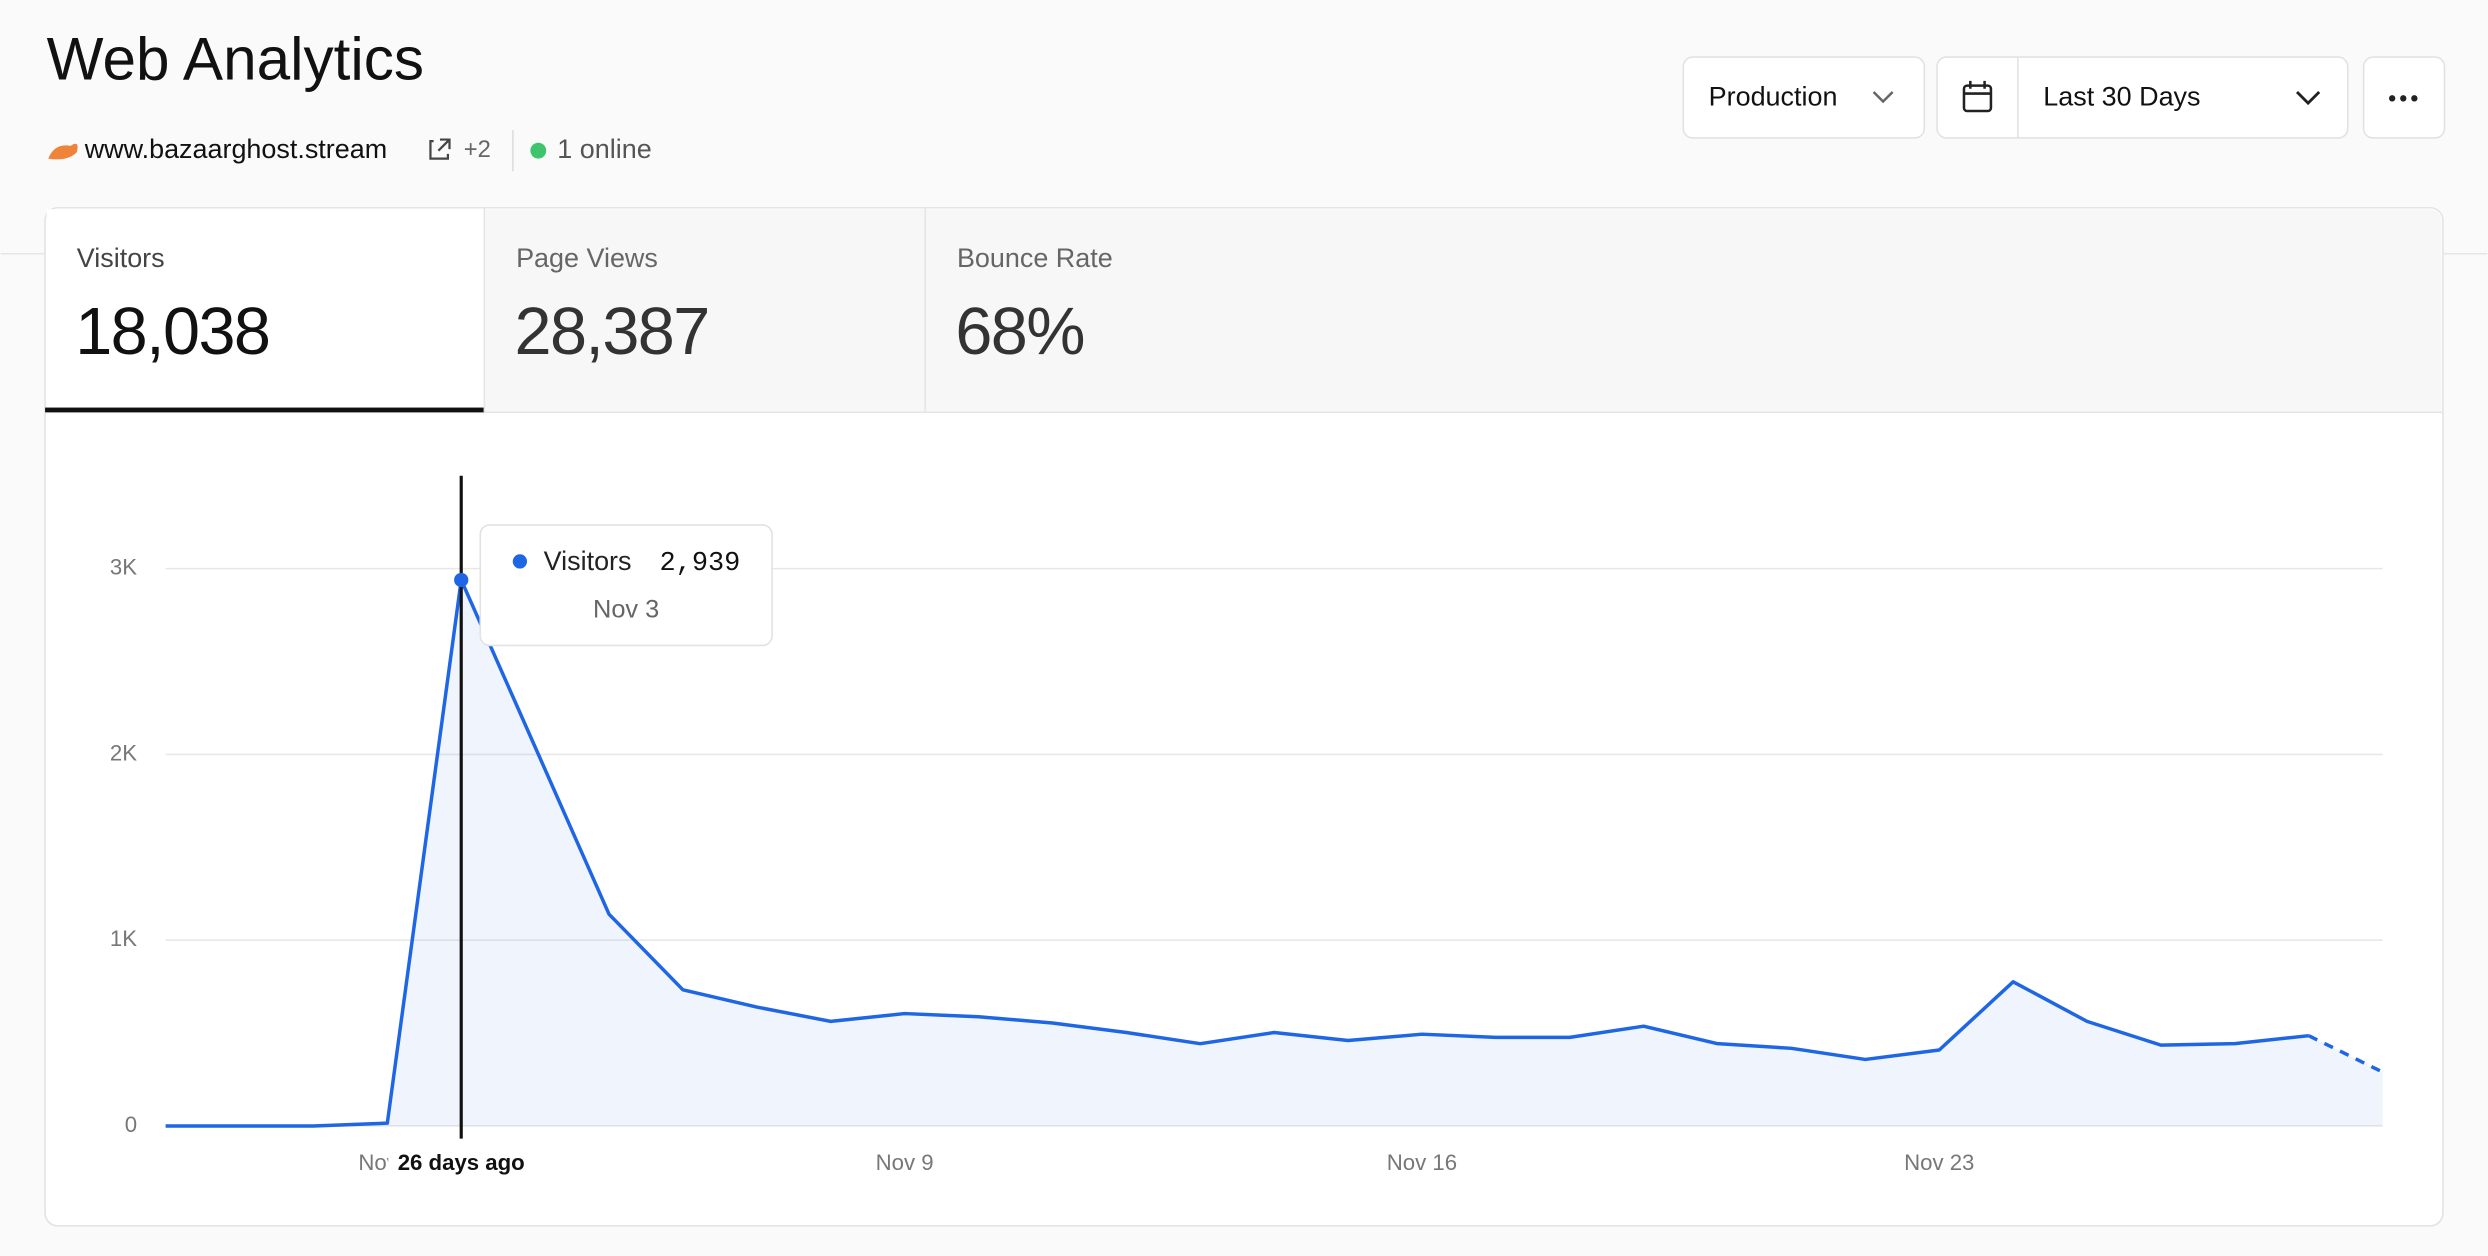 Image resolution: width=2488 pixels, height=1256 pixels. What do you see at coordinates (1977, 87) in the screenshot?
I see `calendar-icon-detail` at bounding box center [1977, 87].